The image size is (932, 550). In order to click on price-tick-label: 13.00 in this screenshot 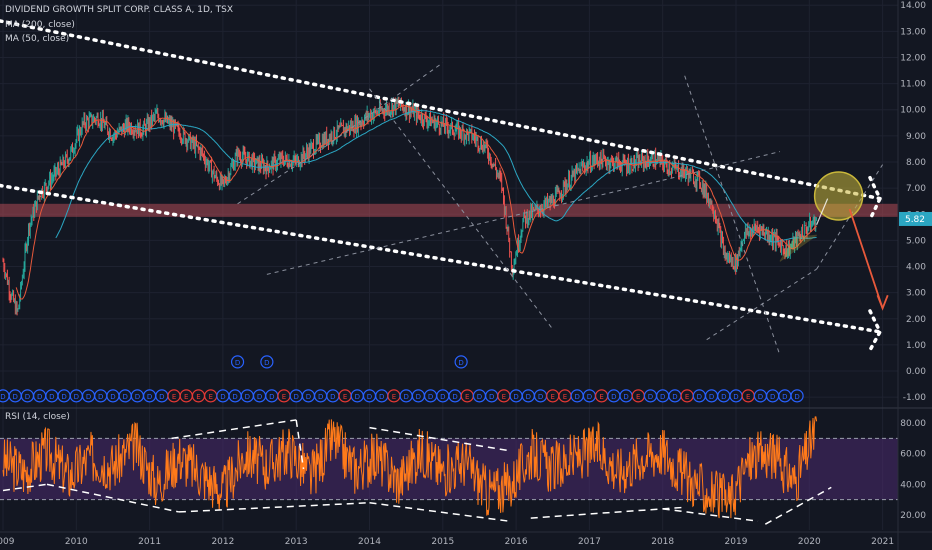, I will do `click(913, 32)`.